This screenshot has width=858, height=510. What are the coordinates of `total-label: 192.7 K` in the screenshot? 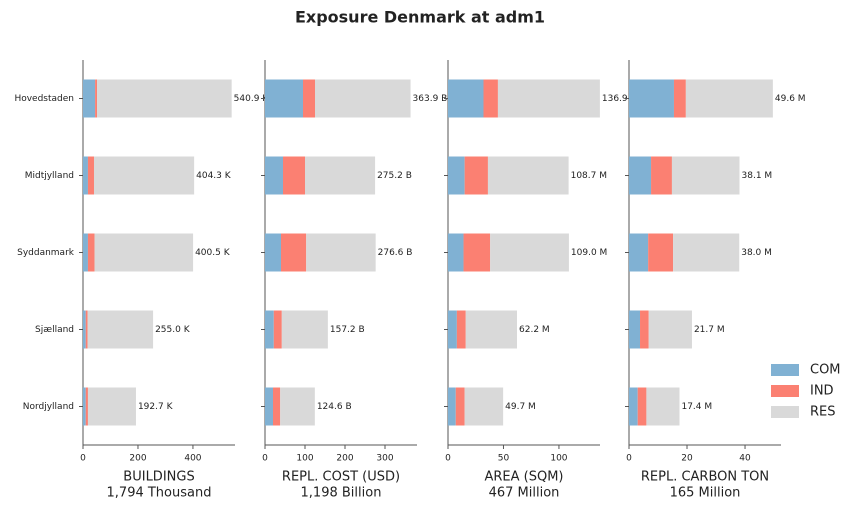 It's located at (156, 407).